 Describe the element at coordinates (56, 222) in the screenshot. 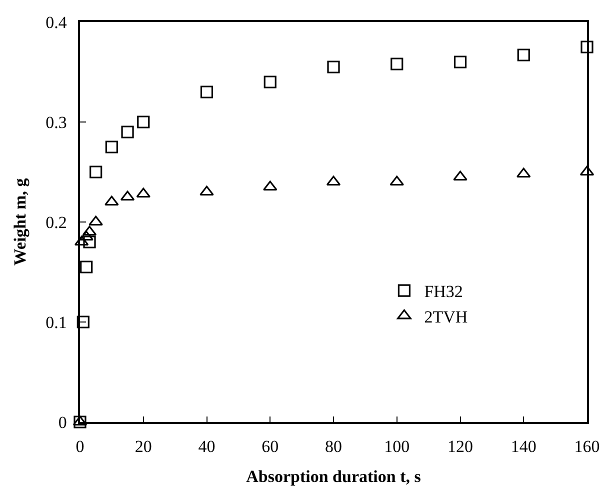

I see `y-tick-label: 0.2` at that location.